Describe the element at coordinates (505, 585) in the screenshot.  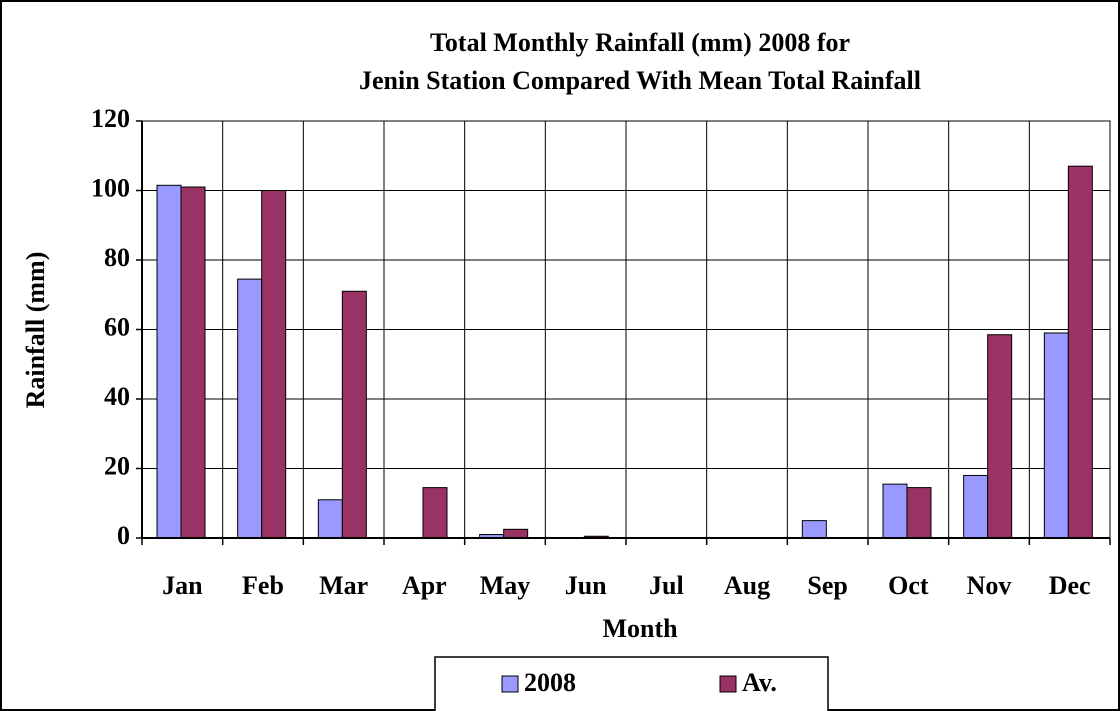
I see `x-tick-label: May` at that location.